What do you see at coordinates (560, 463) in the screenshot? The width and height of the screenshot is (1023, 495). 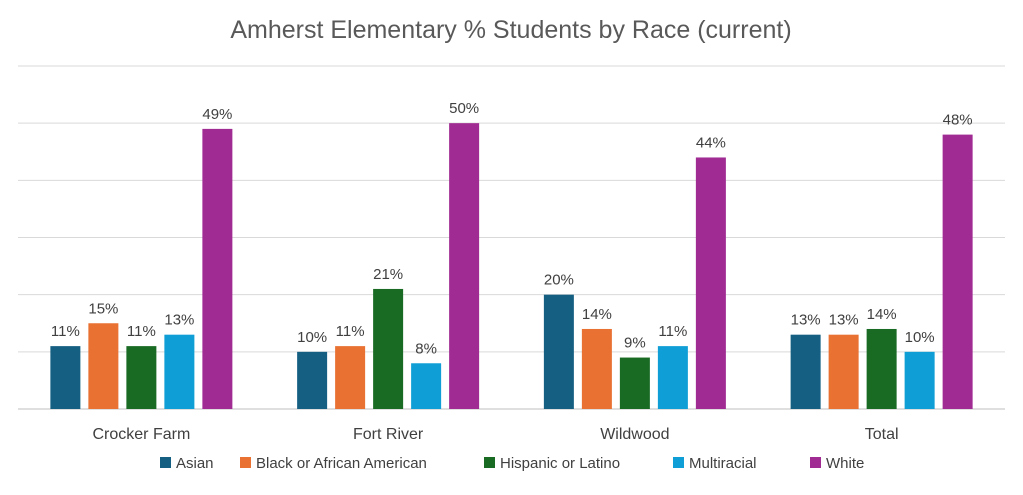 I see `legend-label: Hispanic or Latino` at bounding box center [560, 463].